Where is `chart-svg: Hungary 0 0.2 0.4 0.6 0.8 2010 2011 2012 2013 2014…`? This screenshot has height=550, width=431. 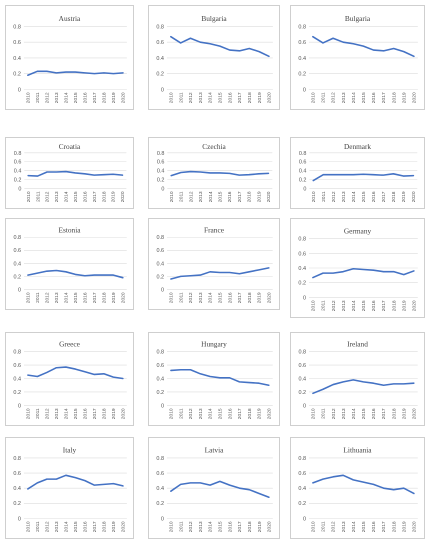 chart-svg: Hungary 0 0.2 0.4 0.6 0.8 2010 2011 2012 2013 2014… is located at coordinates (214, 379).